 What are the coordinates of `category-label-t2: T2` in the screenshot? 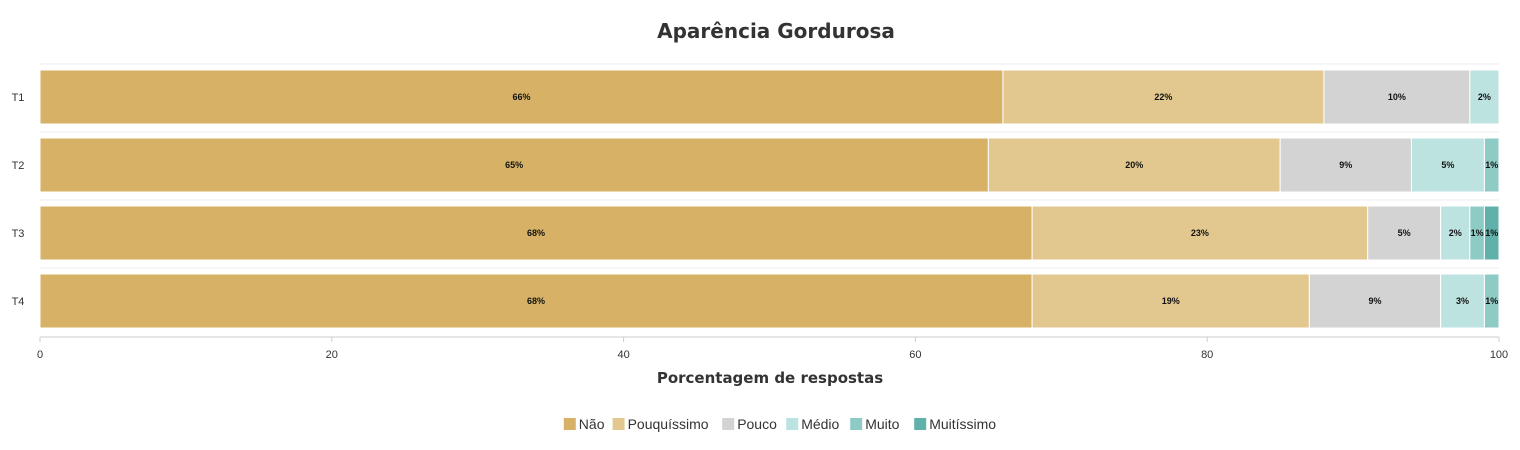 It's located at (18, 166).